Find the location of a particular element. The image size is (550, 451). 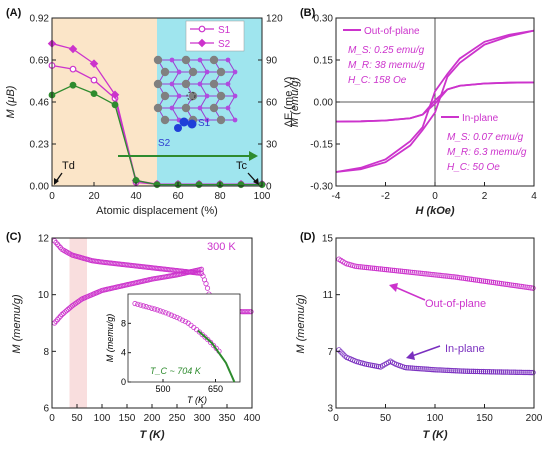

inset-y-tick-label: 0 is located at coordinates (123, 382).